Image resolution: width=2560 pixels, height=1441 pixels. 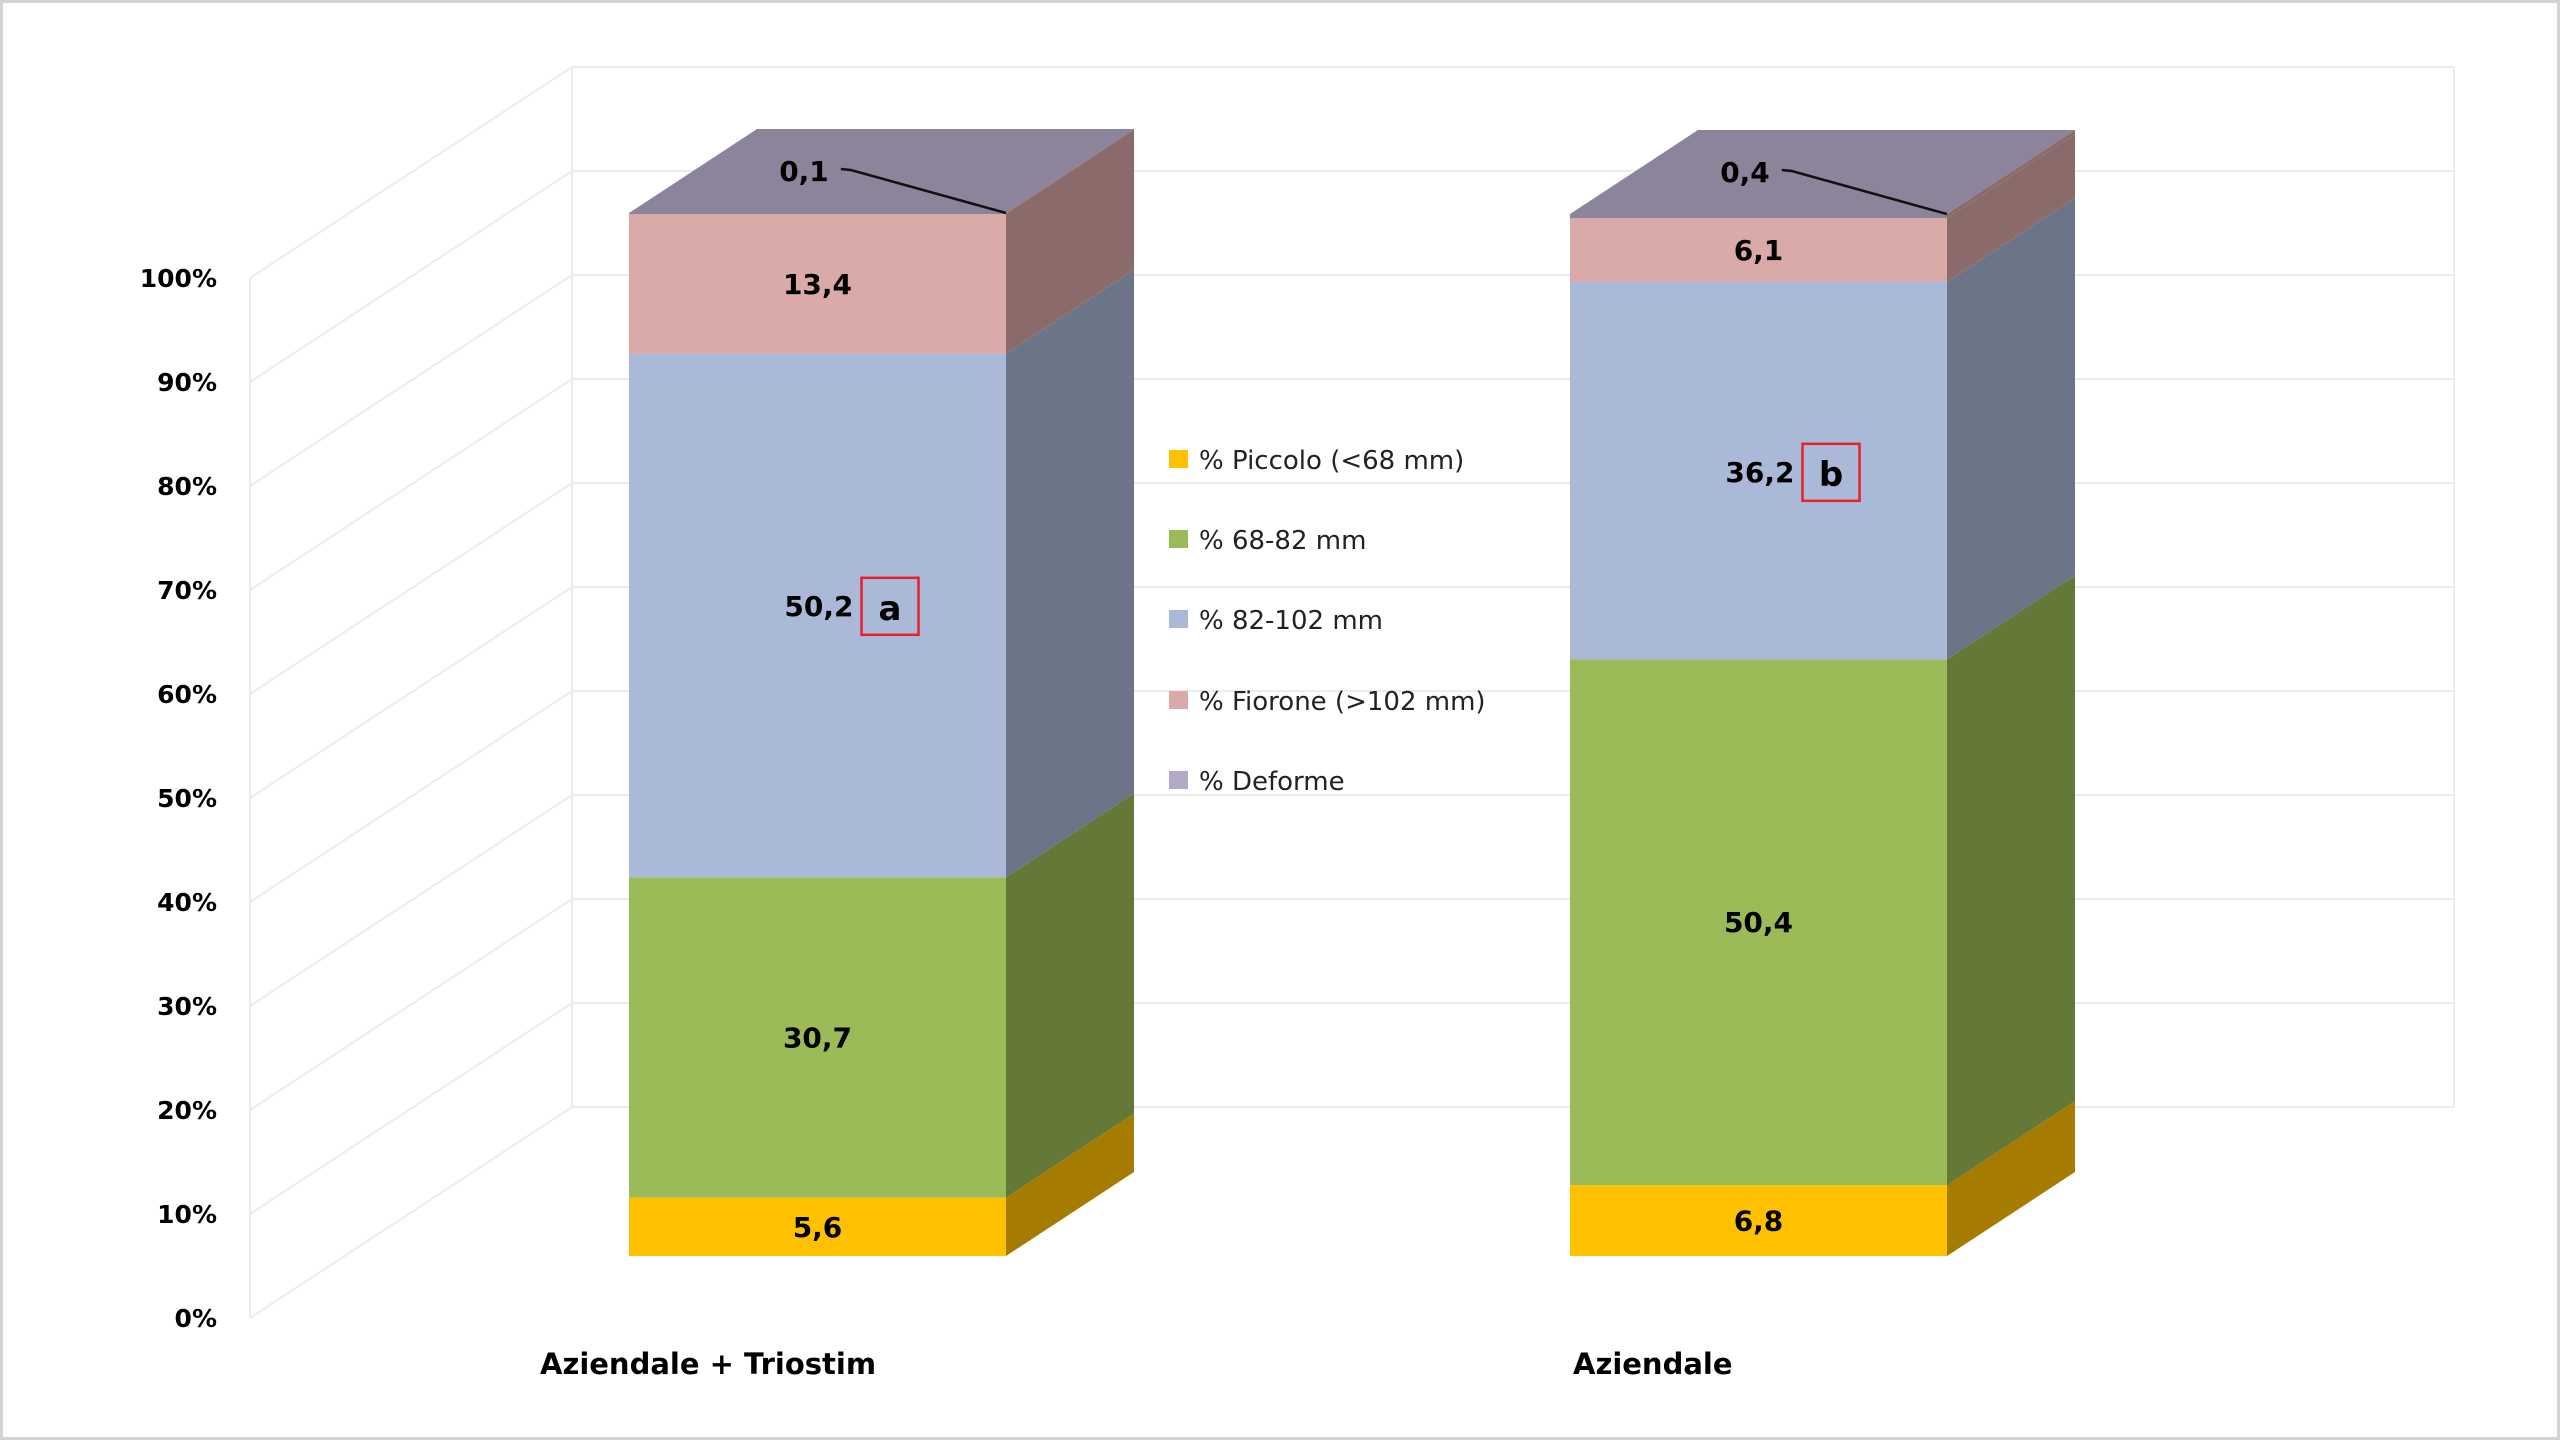 What do you see at coordinates (187, 1110) in the screenshot?
I see `y-tick-label: 20%` at bounding box center [187, 1110].